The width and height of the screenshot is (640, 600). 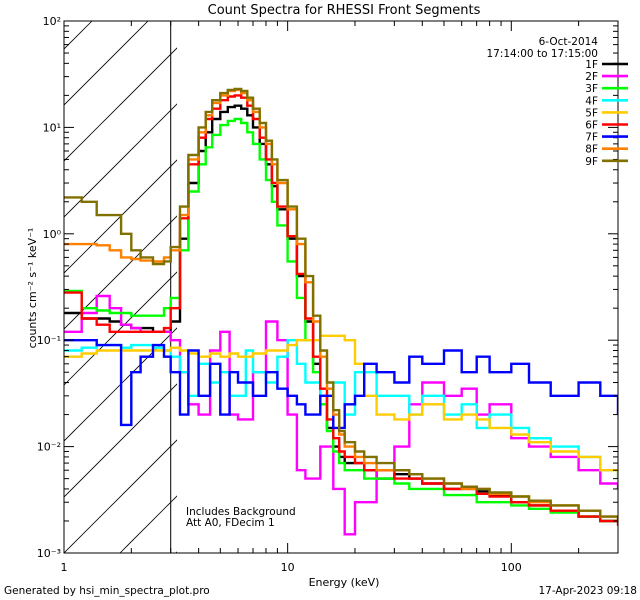 What do you see at coordinates (591, 89) in the screenshot?
I see `legend-label-3F: 3F` at bounding box center [591, 89].